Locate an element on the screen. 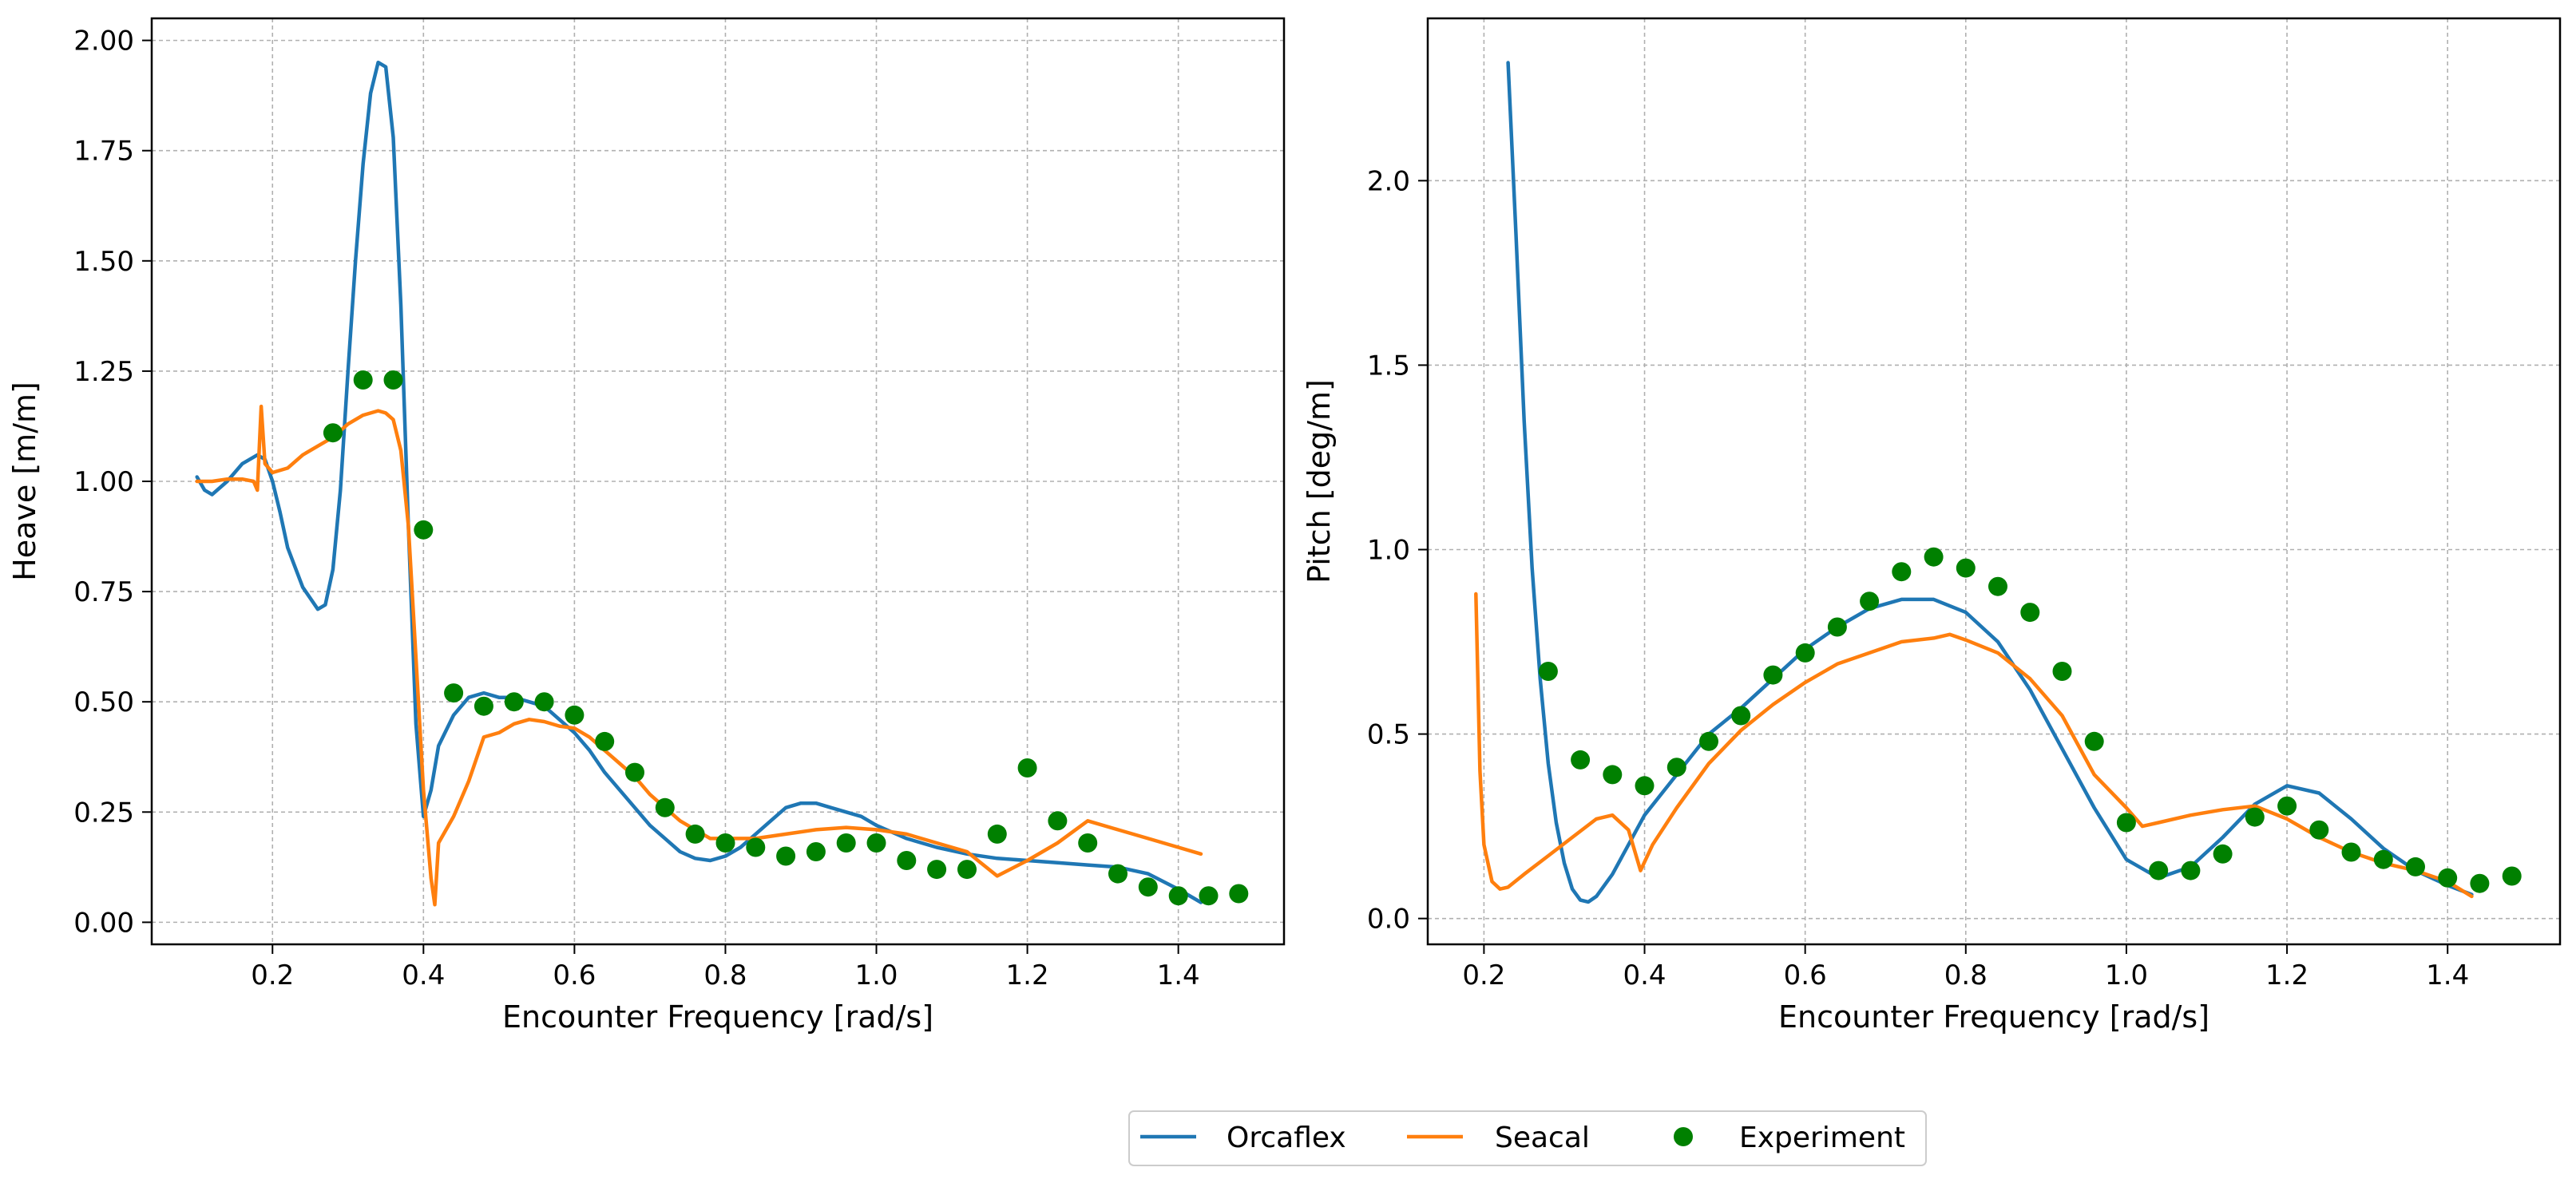 The image size is (2576, 1187). heave-x-tick-label: 0.4 is located at coordinates (423, 975).